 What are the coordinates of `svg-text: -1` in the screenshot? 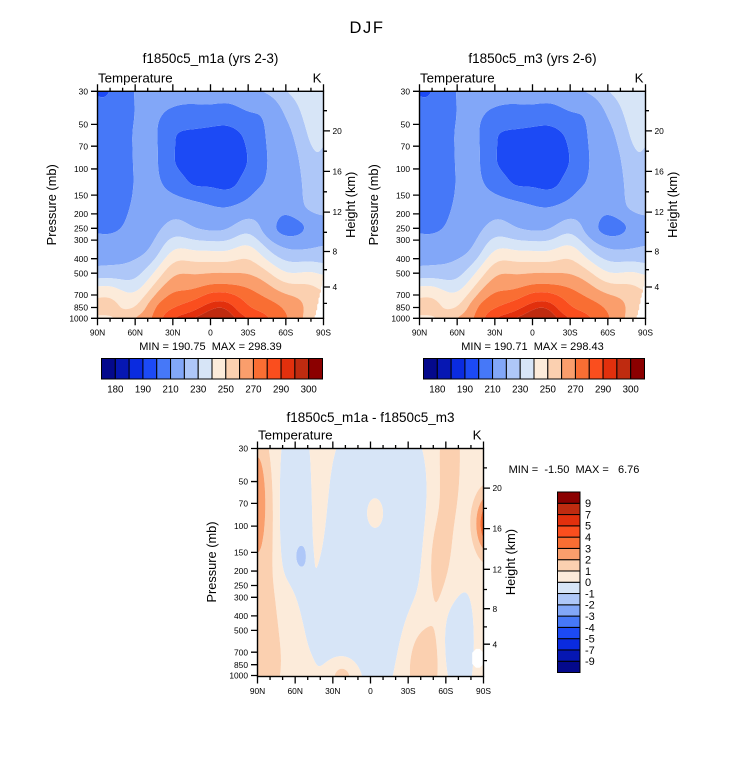 It's located at (590, 594).